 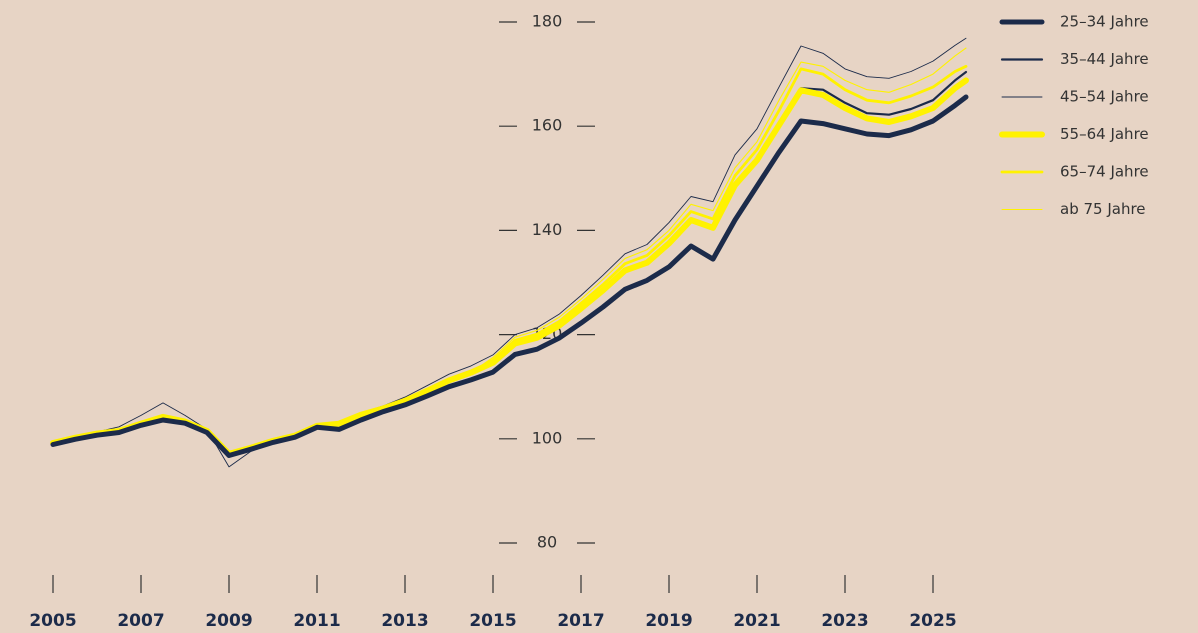 What do you see at coordinates (580, 621) in the screenshot?
I see `x-tick-label: 2017` at bounding box center [580, 621].